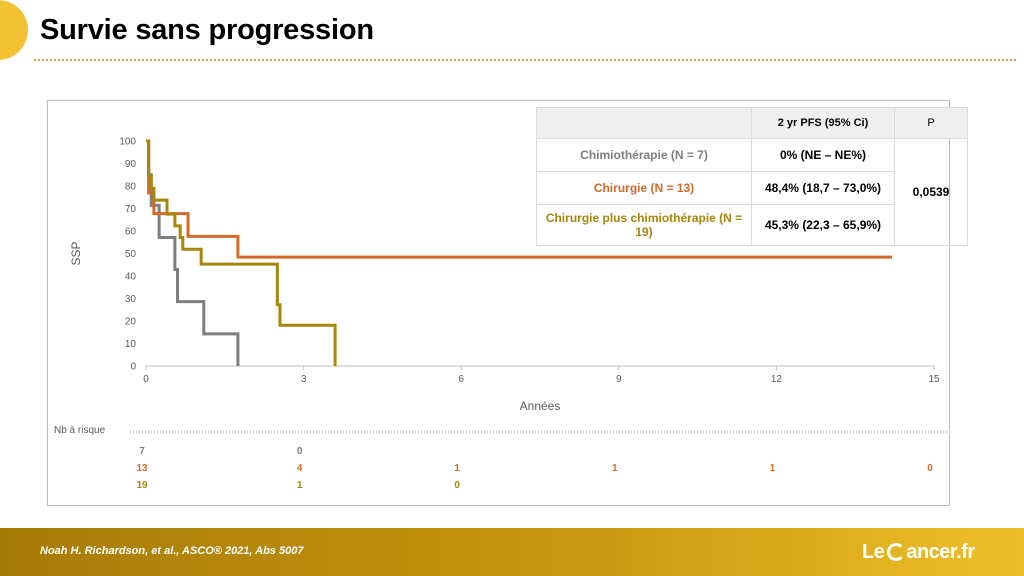 This screenshot has height=576, width=1024. I want to click on logo-prefix: Le, so click(873, 552).